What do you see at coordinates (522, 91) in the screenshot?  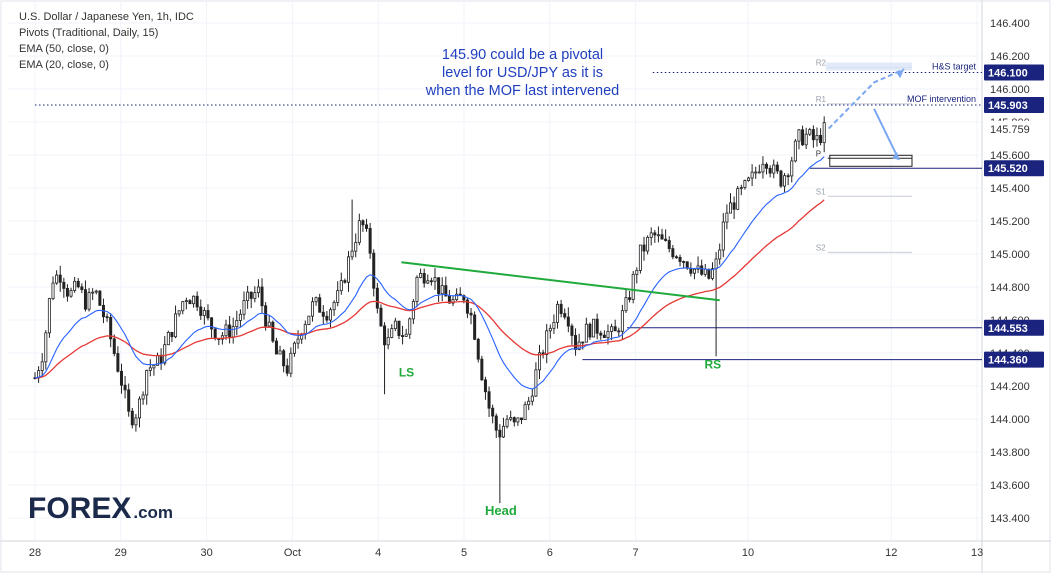 I see `annotation-line-3: when the MOF last intervened` at bounding box center [522, 91].